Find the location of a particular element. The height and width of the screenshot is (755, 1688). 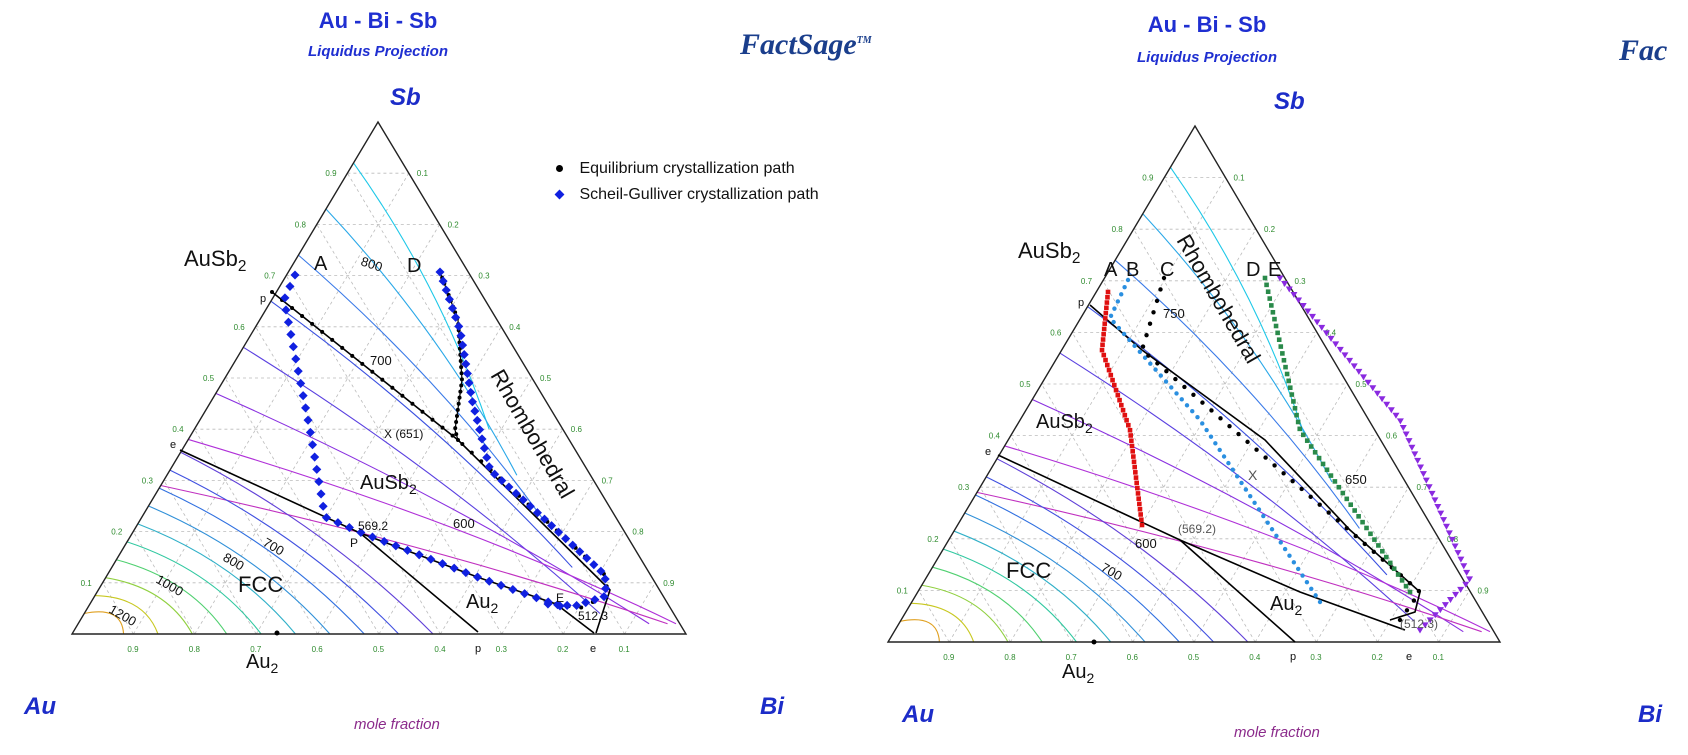

phase-label-au2bi-bottom: Au2 is located at coordinates (262, 663).